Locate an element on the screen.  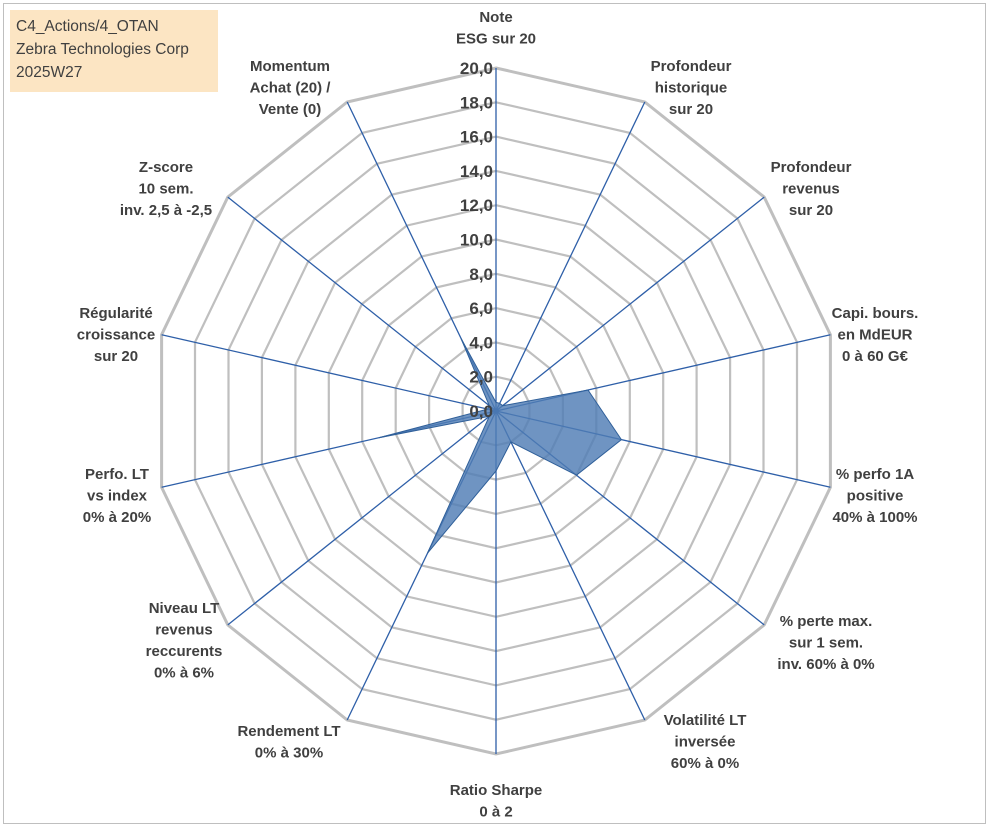
info-line-company: Zebra Technologies Corp is located at coordinates (102, 49).